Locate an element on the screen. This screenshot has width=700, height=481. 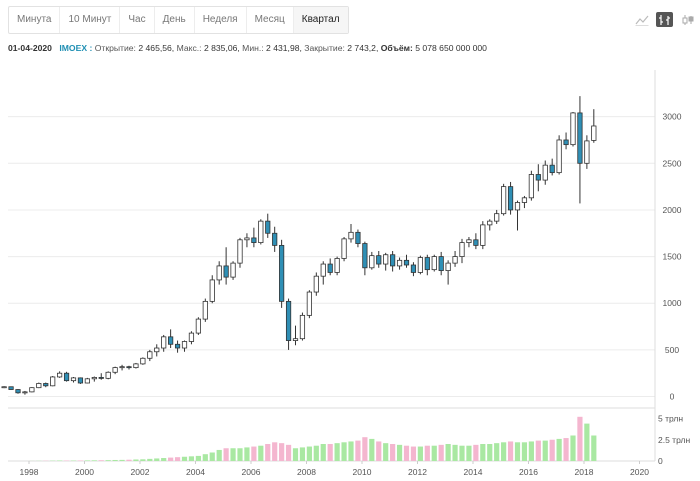
x-tick-label: 2004 is located at coordinates (195, 472).